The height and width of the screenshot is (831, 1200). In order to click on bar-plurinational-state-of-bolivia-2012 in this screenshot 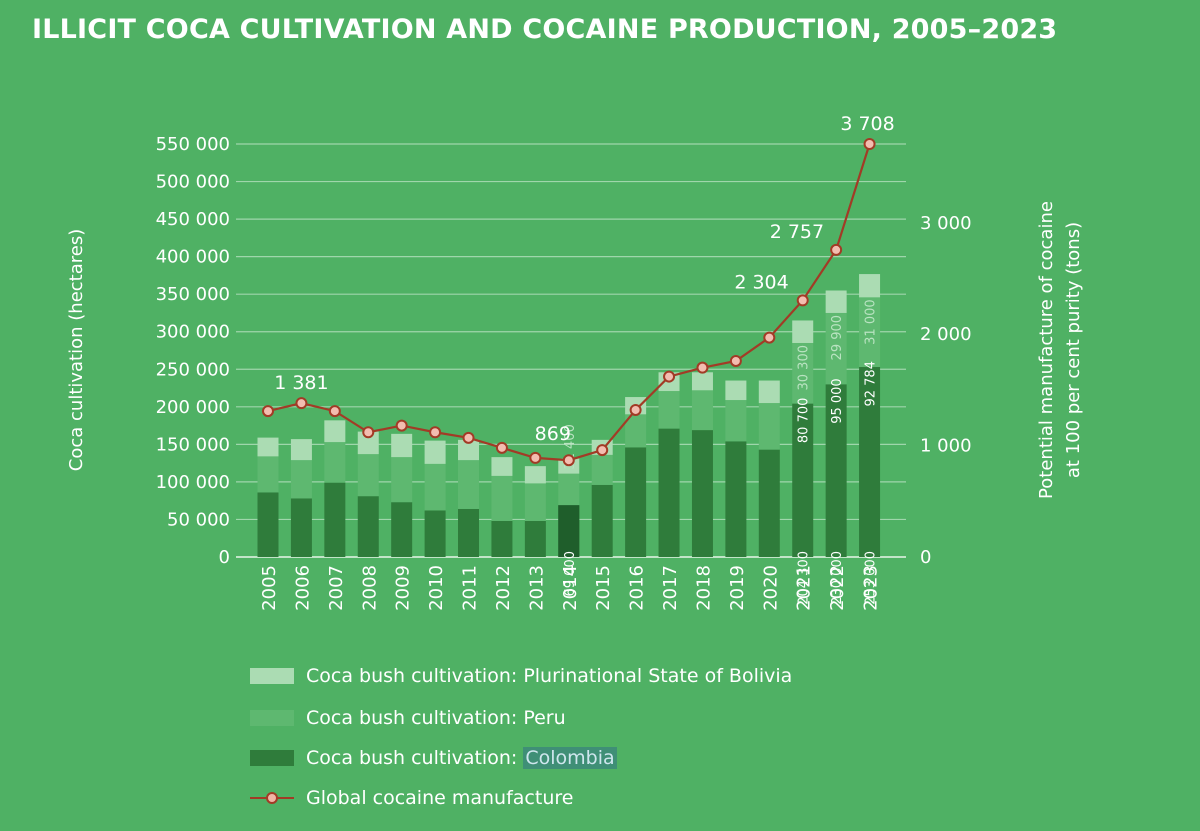, I will do `click(502, 466)`.